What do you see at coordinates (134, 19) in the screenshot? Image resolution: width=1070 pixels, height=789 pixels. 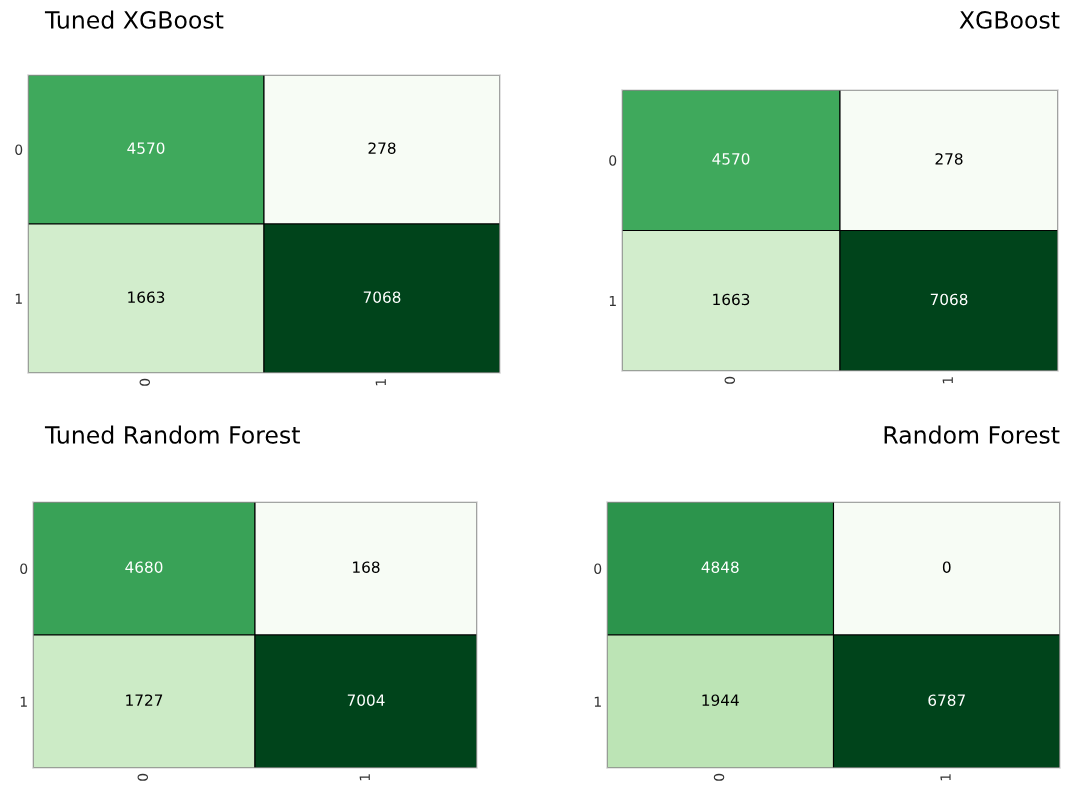 I see `chart-title: Tuned XGBoost` at bounding box center [134, 19].